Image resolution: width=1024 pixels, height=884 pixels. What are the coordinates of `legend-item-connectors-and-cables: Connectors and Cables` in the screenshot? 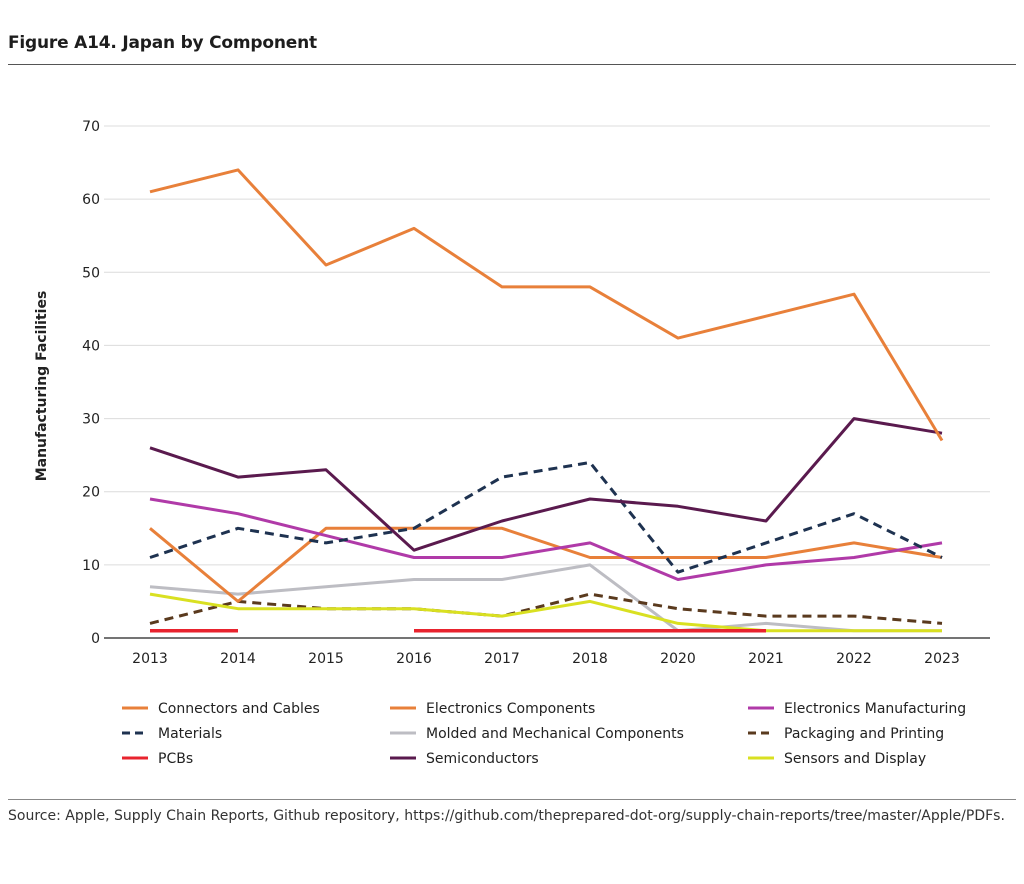 It's located at (221, 709).